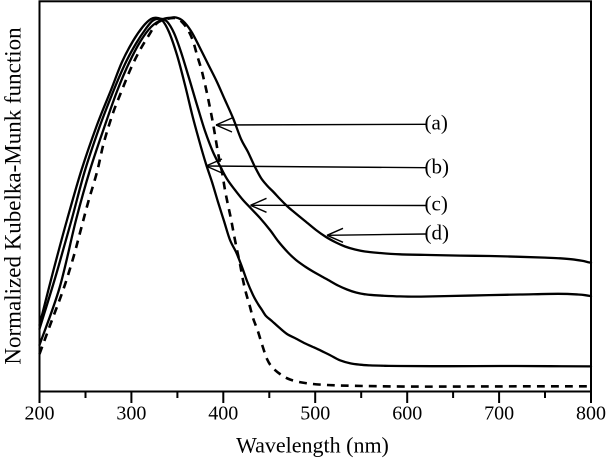  Describe the element at coordinates (223, 414) in the screenshot. I see `svg-text: 400` at that location.